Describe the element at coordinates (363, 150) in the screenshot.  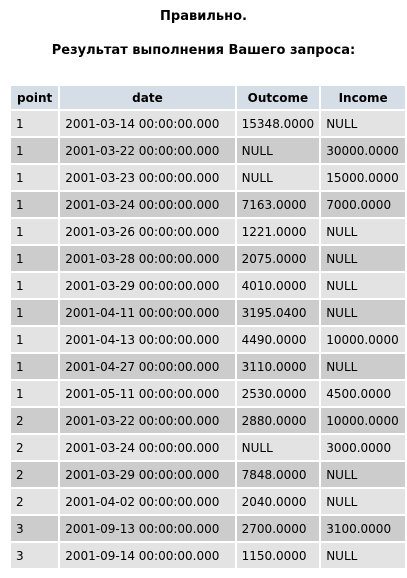
I see `cell-income: 30000.0000` at that location.